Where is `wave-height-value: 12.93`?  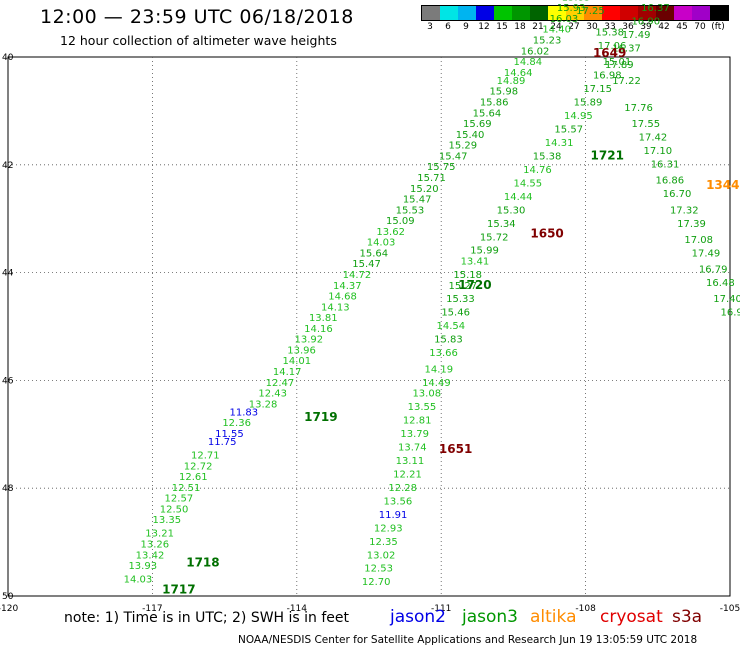 wave-height-value: 12.93 is located at coordinates (388, 528).